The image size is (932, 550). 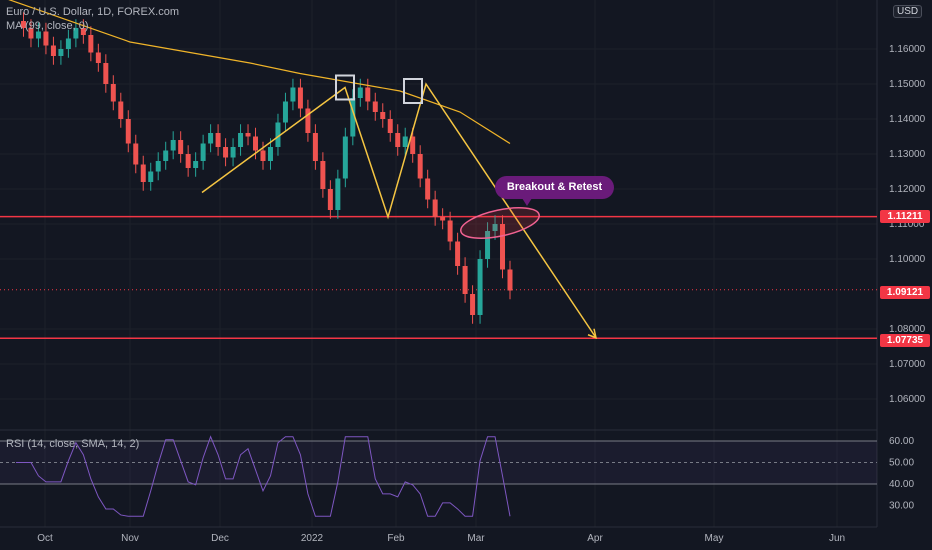 What do you see at coordinates (263, 476) in the screenshot?
I see `rsi-line` at bounding box center [263, 476].